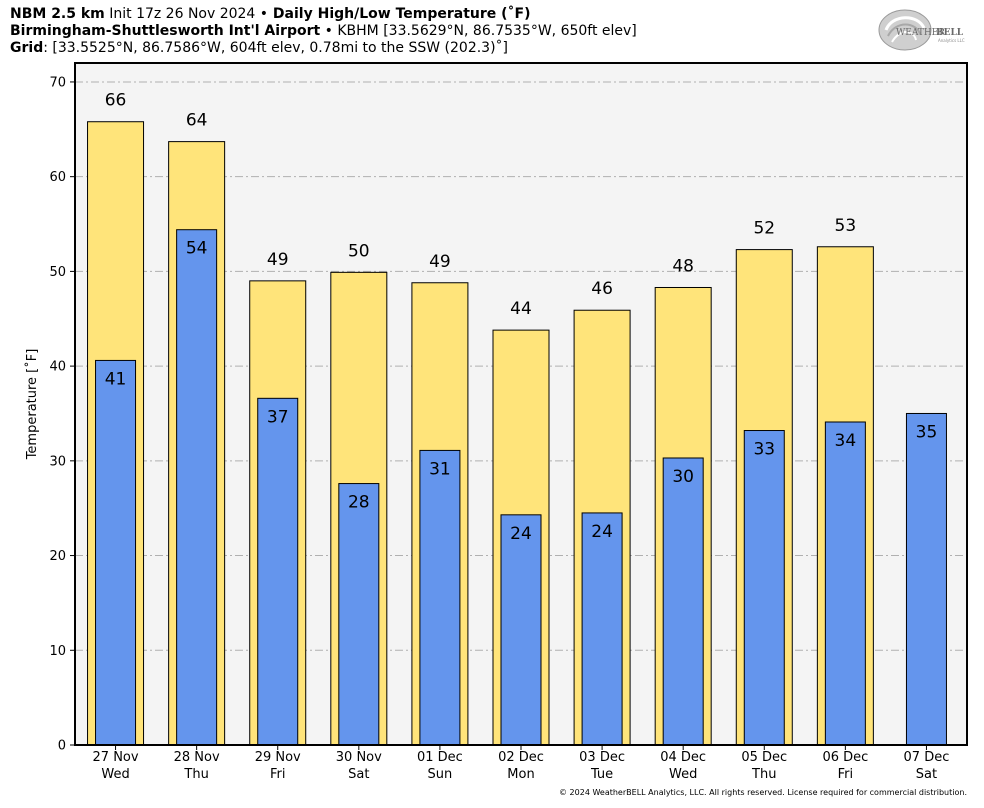 This screenshot has width=984, height=808. I want to click on station-info: KBHM [33.5629°N, 86.7535°W, 650ft elev], so click(484, 31).